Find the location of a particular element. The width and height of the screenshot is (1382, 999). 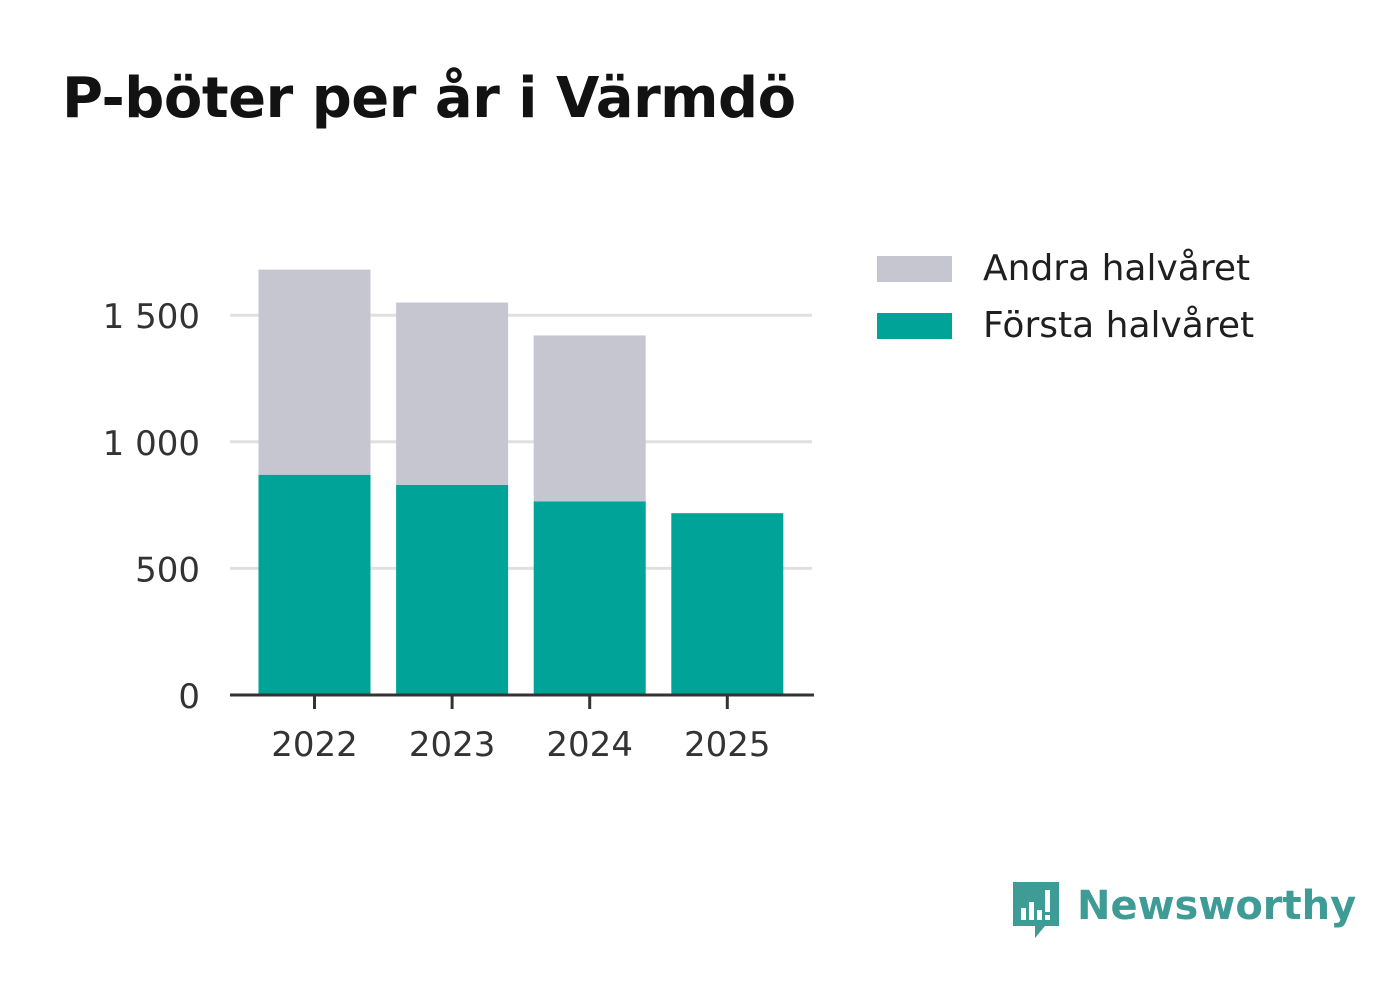

bar-first-half-2023 is located at coordinates (452, 589).